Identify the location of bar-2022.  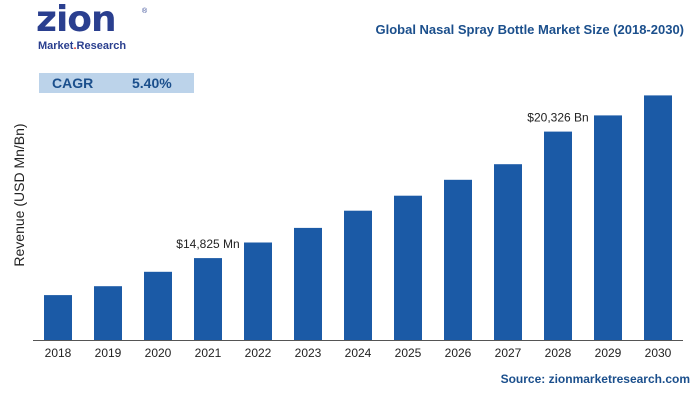
(258, 291).